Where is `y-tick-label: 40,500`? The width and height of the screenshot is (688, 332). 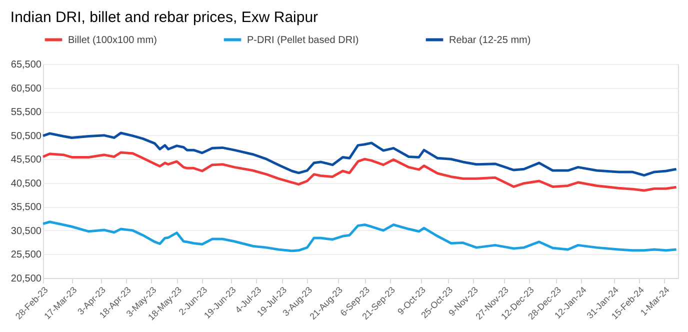 y-tick-label: 40,500 is located at coordinates (26, 184).